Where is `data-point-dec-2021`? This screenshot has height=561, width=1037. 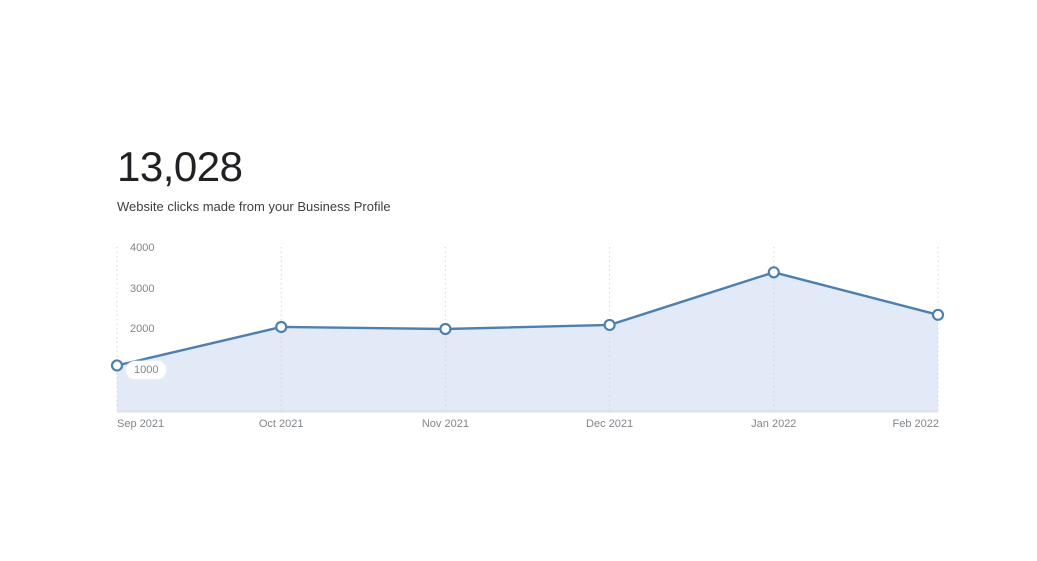
data-point-dec-2021 is located at coordinates (609, 325).